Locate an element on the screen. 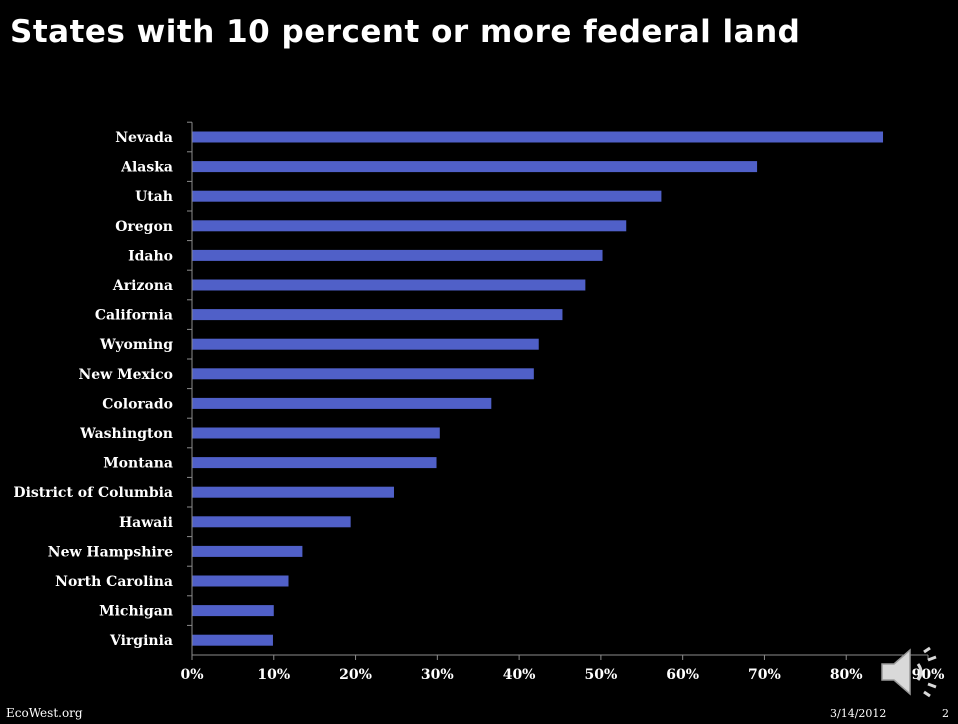 This screenshot has height=724, width=958. category-label-montana: Montana is located at coordinates (138, 464).